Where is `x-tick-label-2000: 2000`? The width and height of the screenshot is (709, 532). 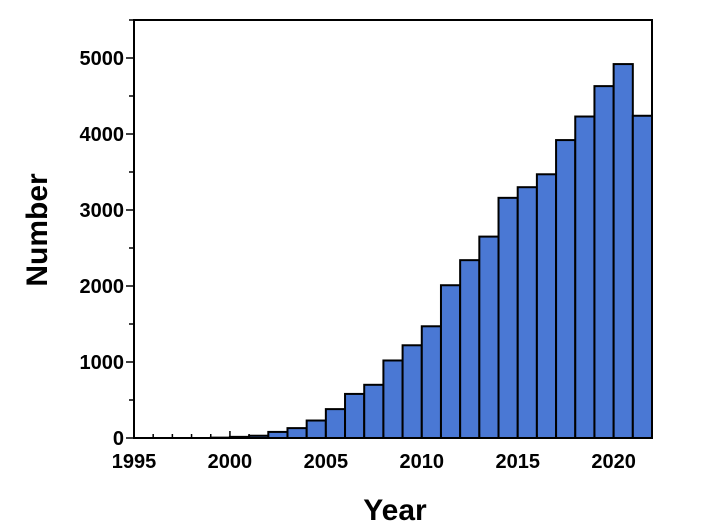 x-tick-label-2000: 2000 is located at coordinates (230, 462).